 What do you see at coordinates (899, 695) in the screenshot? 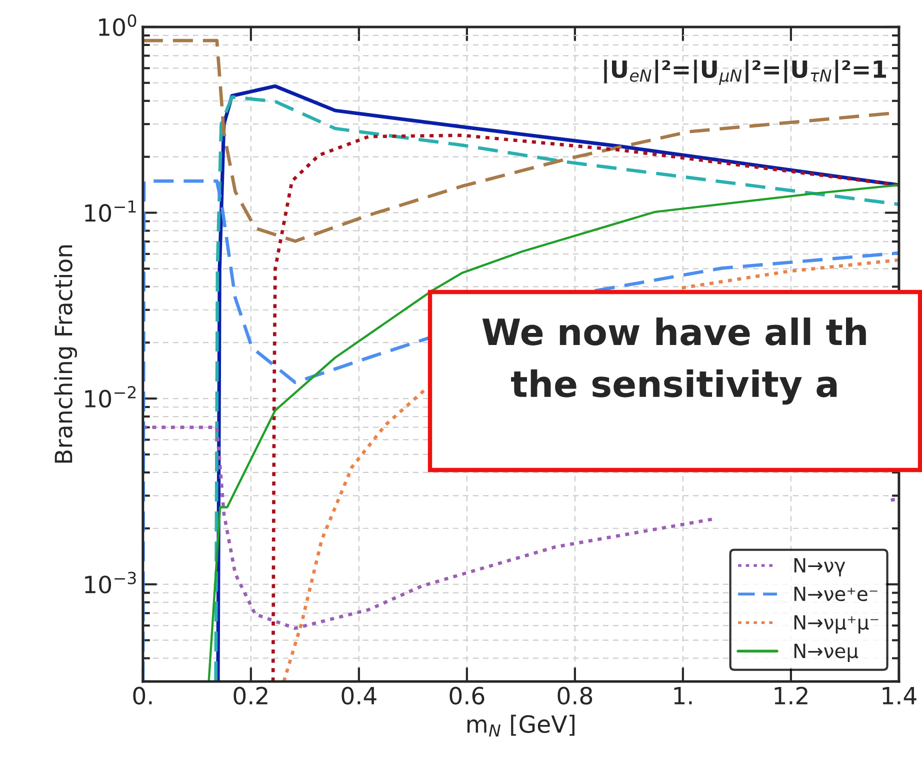
I see `x-tick-label: 1.4` at bounding box center [899, 695].